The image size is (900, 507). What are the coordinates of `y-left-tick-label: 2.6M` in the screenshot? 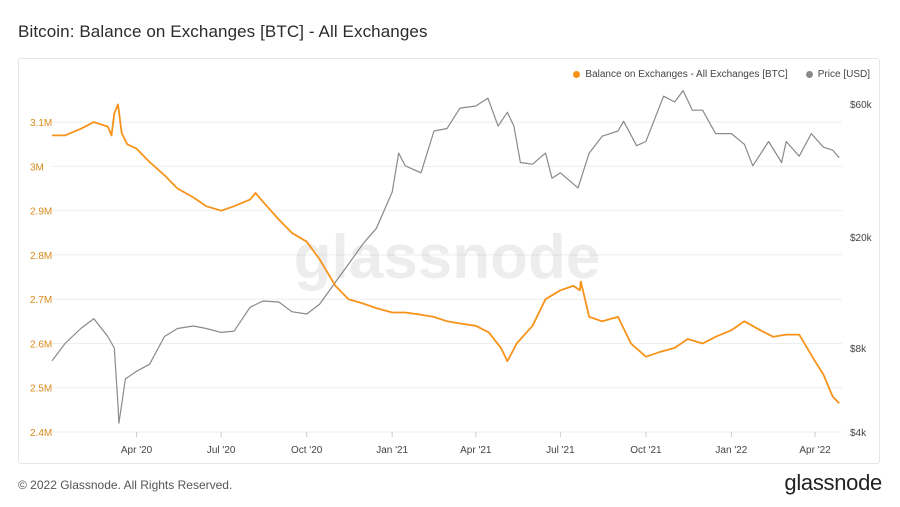 It's located at (41, 344).